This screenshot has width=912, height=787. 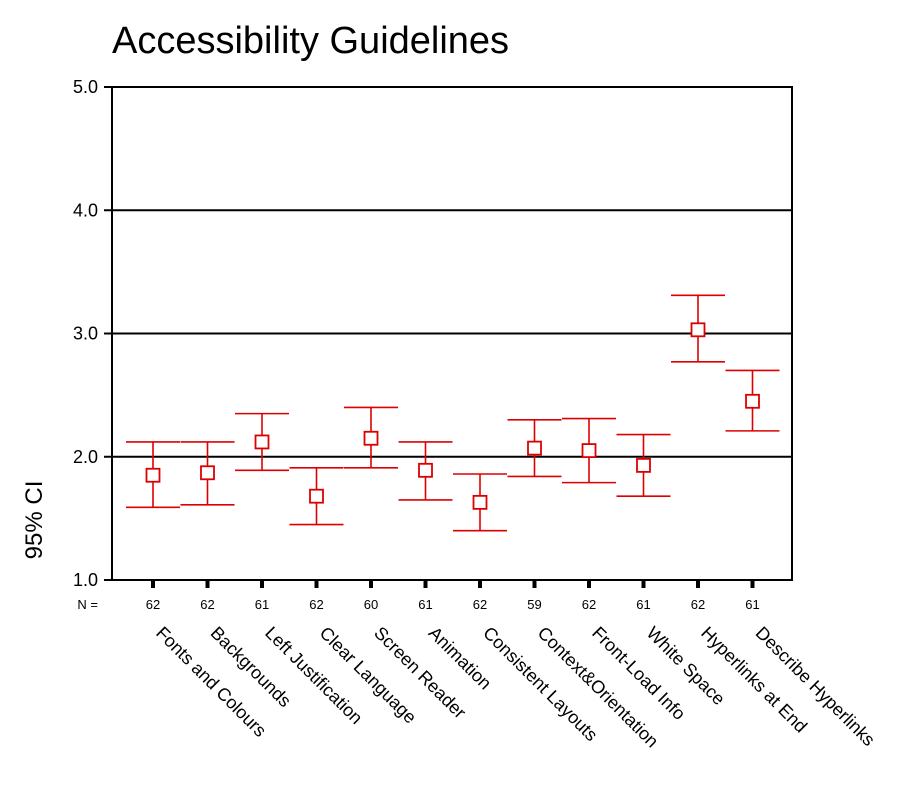 What do you see at coordinates (85, 580) in the screenshot?
I see `y-tick-label: 1.0` at bounding box center [85, 580].